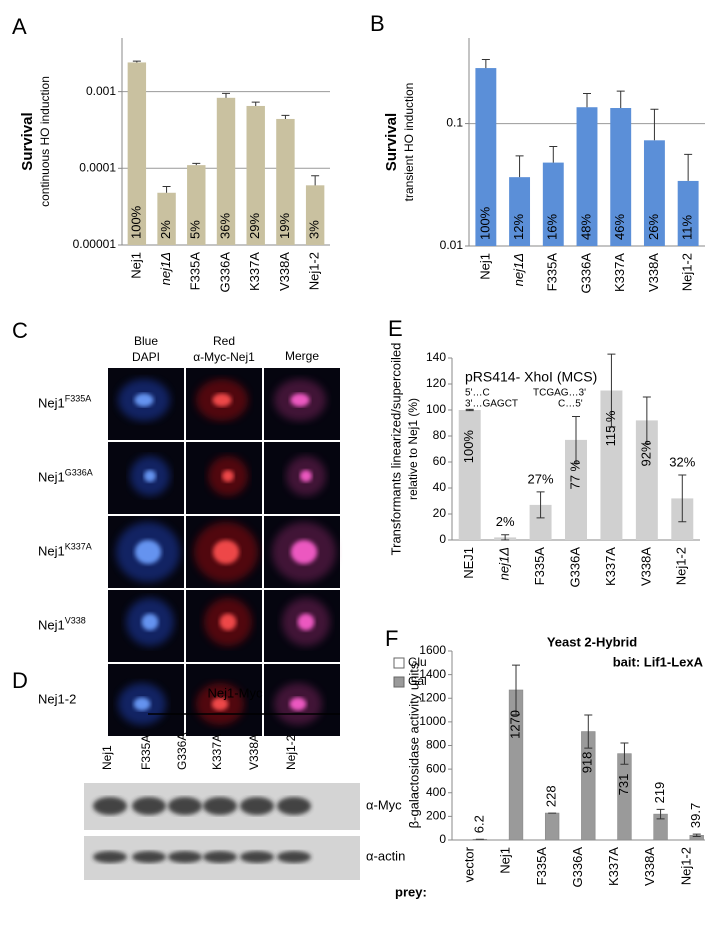 This screenshot has height=928, width=714. I want to click on data-label: 92%, so click(645, 453).